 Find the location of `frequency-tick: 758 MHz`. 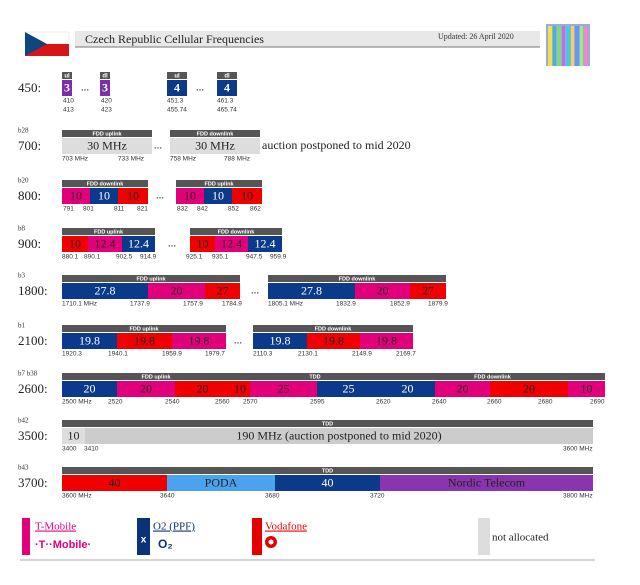

frequency-tick: 758 MHz is located at coordinates (183, 159).